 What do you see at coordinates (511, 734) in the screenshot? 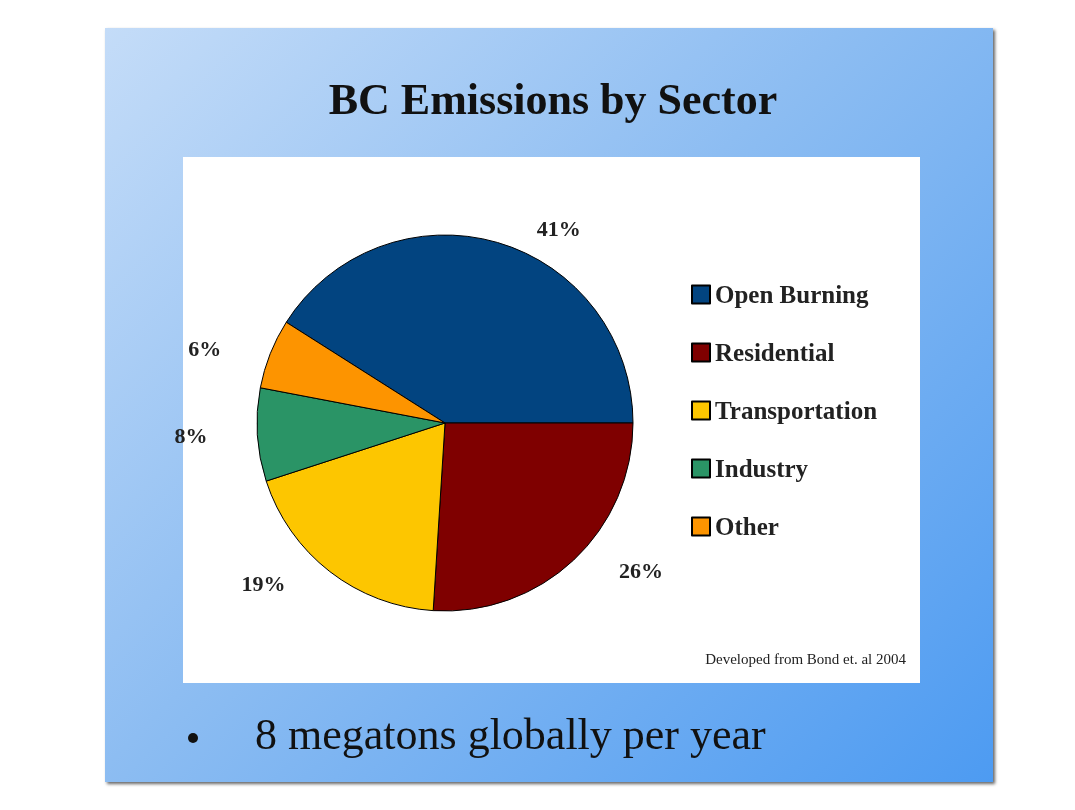
I see `text: 8 megatons globally per year` at bounding box center [511, 734].